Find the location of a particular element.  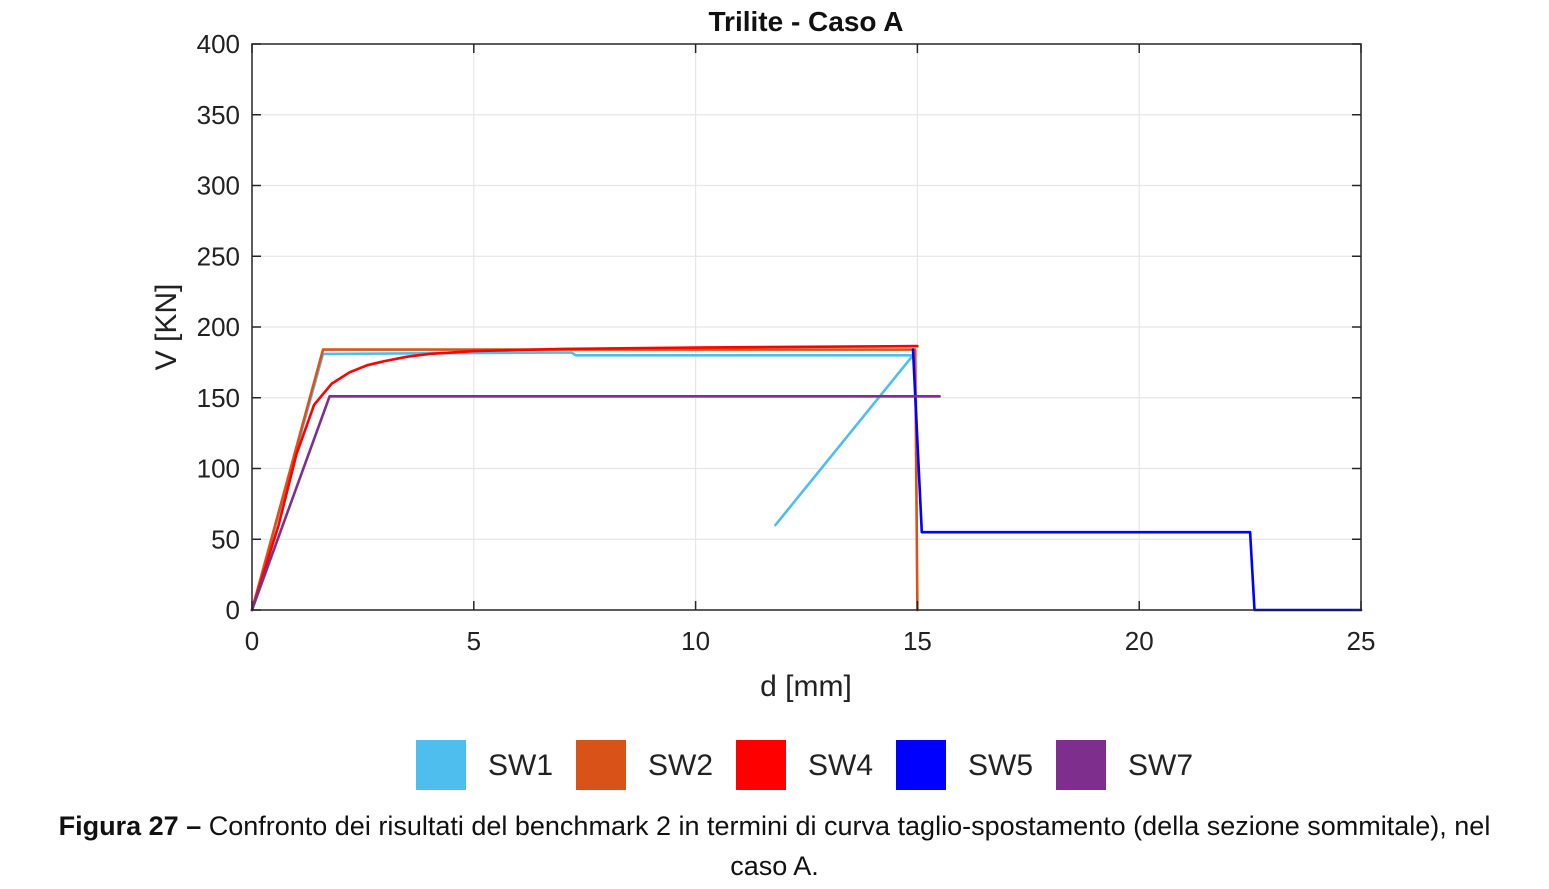

x-axis-title: d [mm] is located at coordinates (806, 686).